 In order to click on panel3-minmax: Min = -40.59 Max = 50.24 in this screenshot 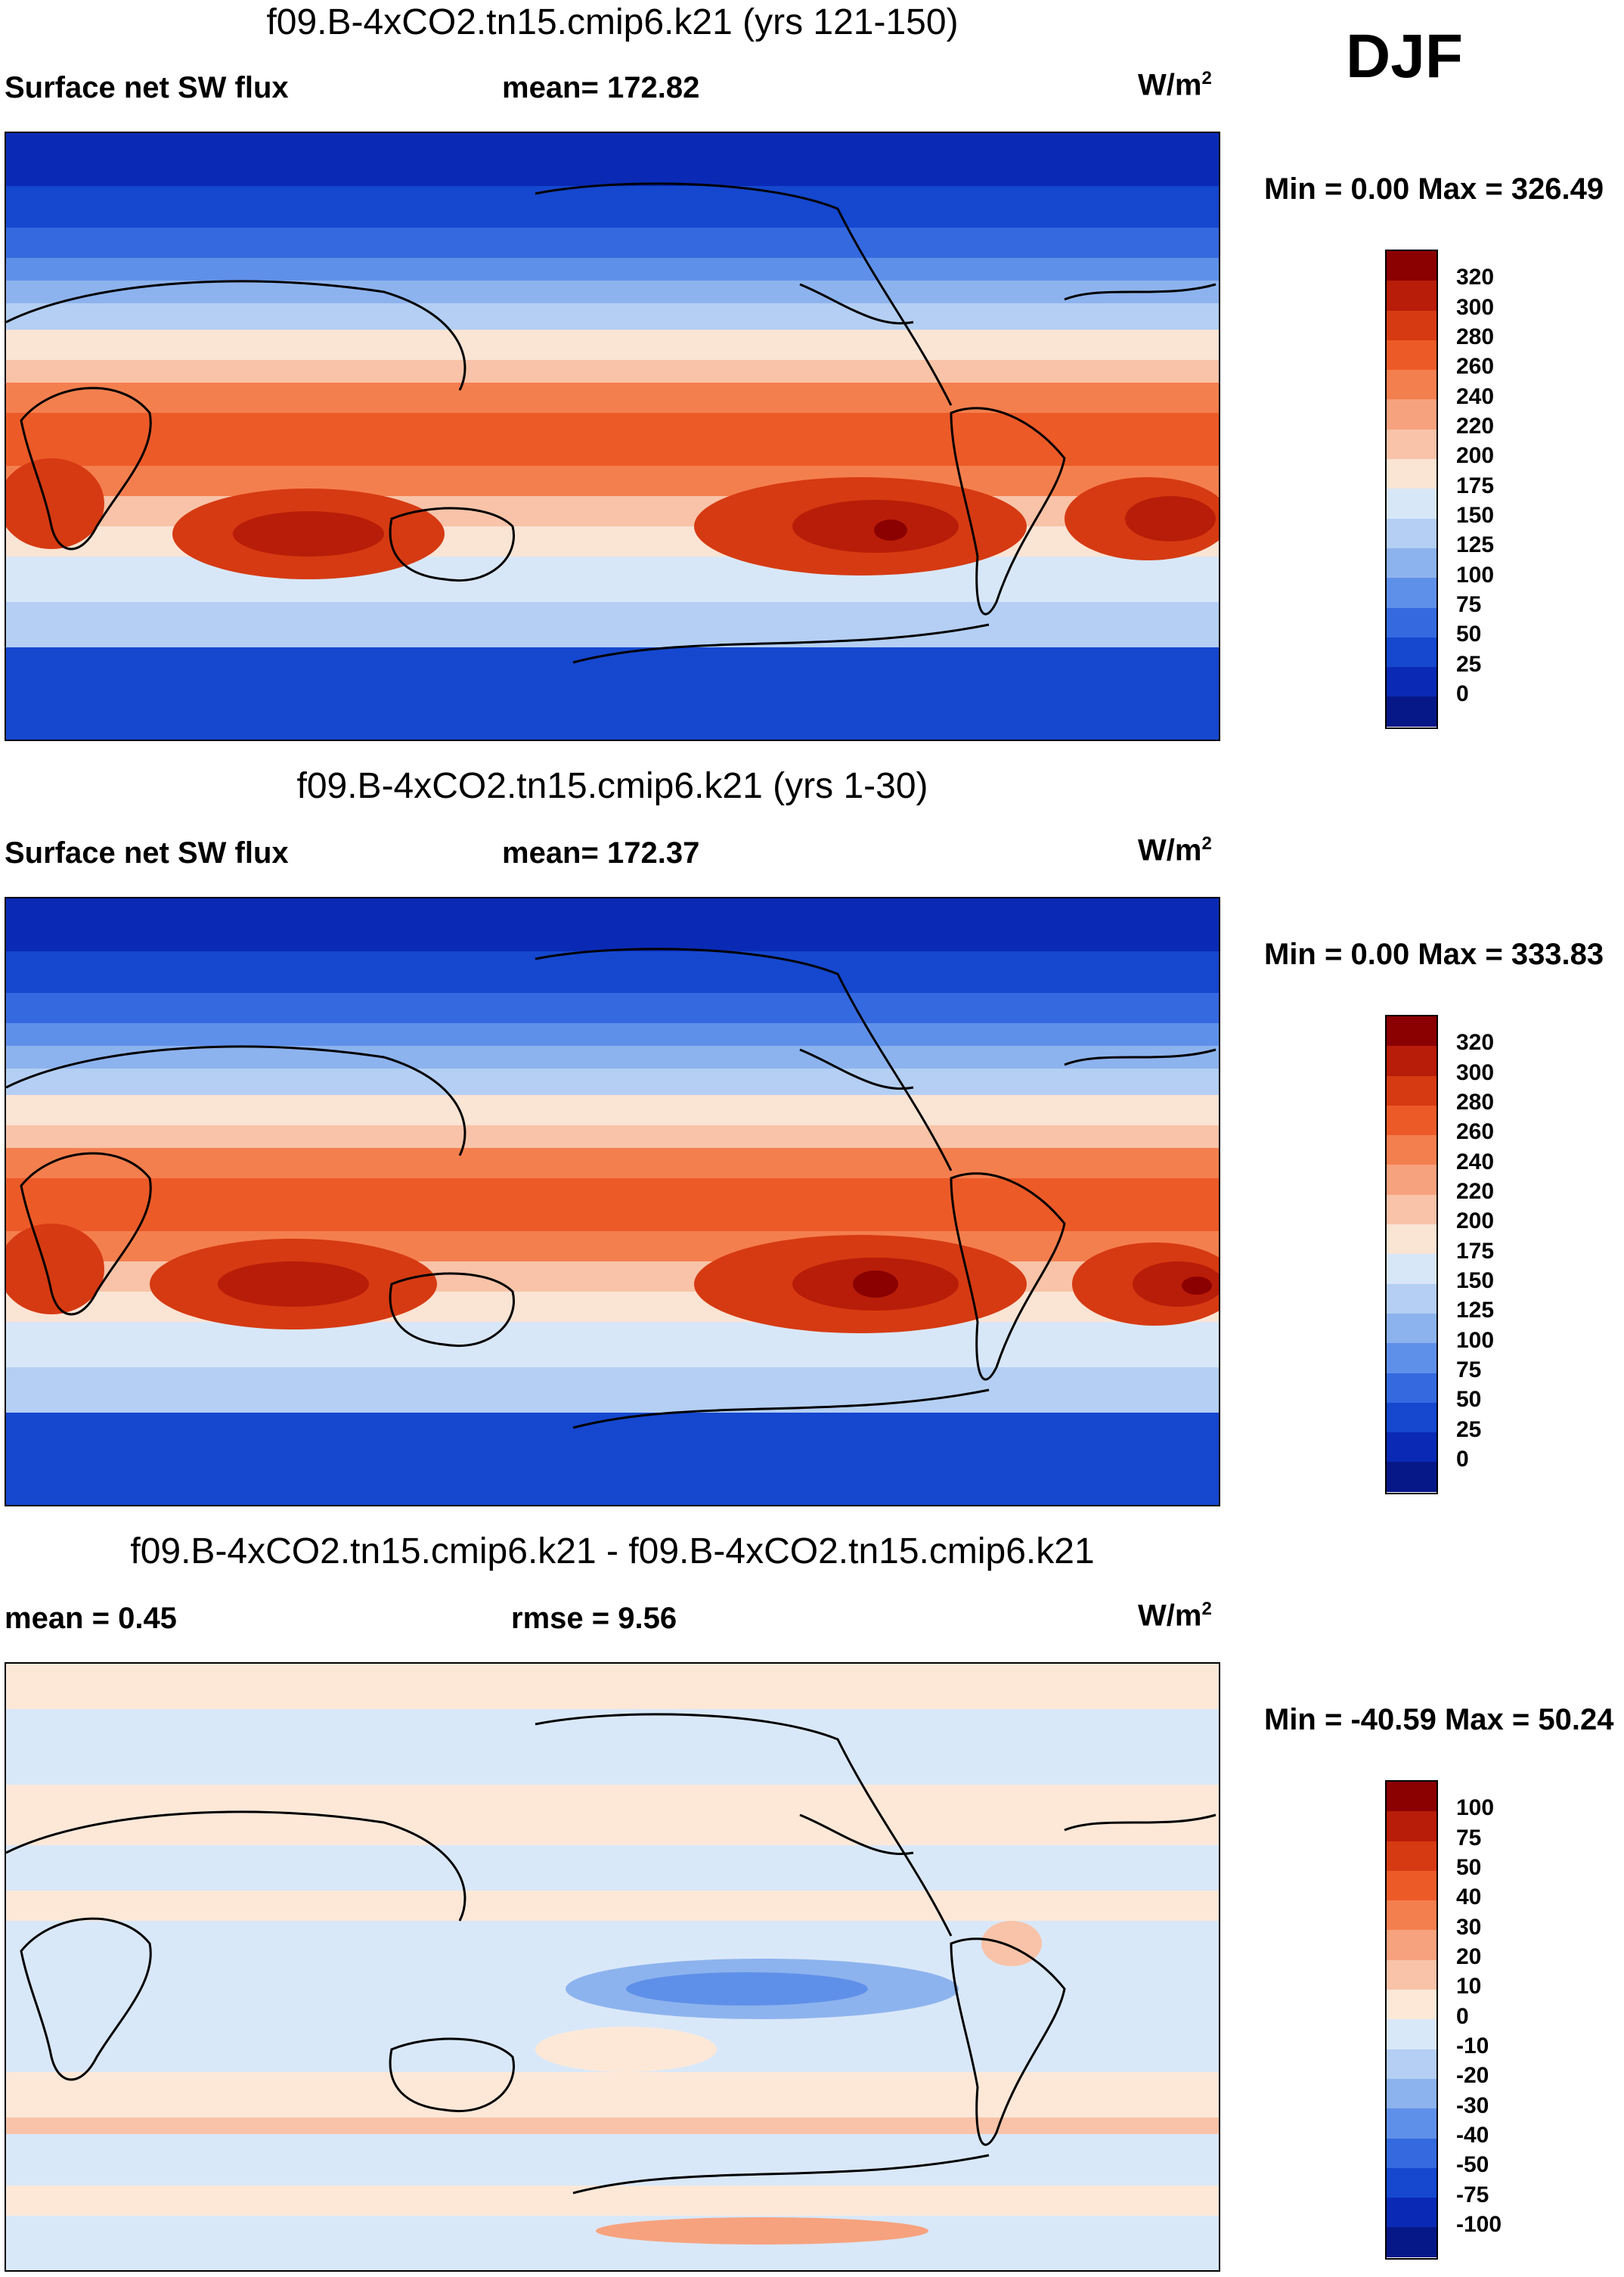, I will do `click(1439, 1719)`.